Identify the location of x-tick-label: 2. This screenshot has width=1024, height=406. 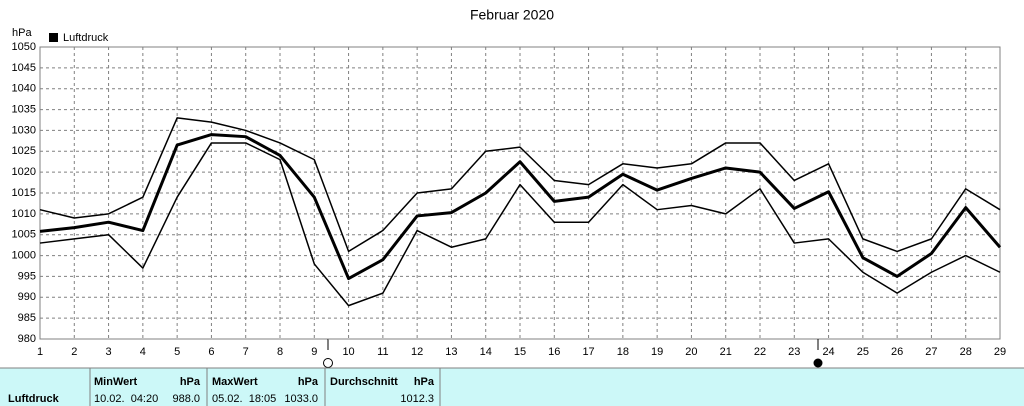
(74, 352).